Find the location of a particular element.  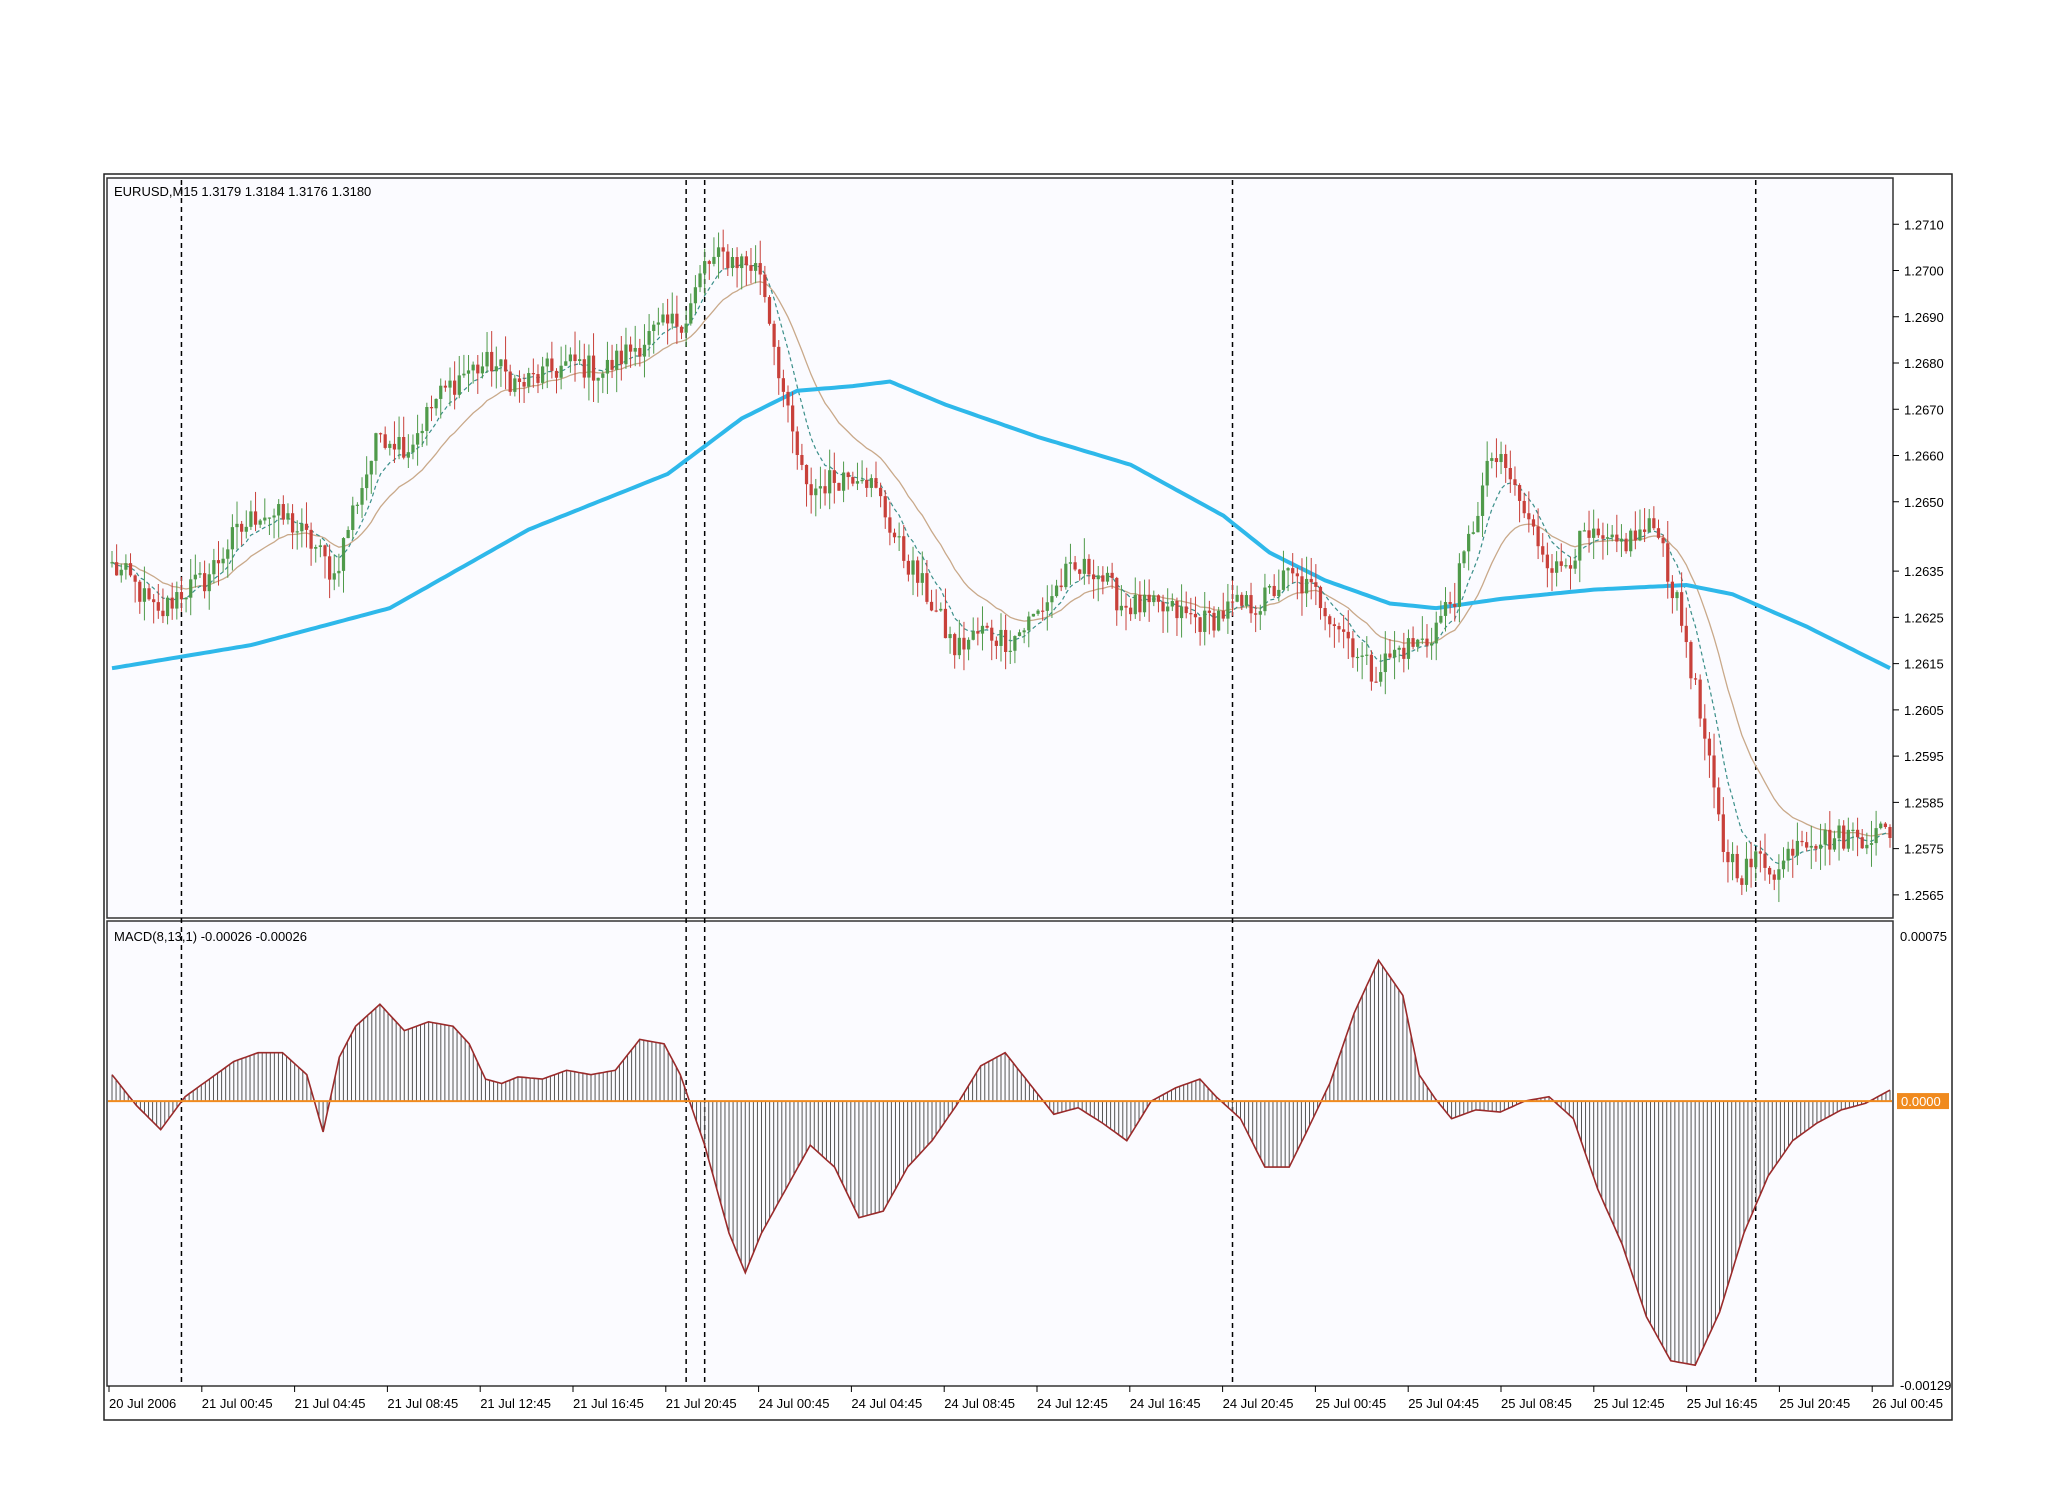

macd-axis: 0.00075 -0.00129 0.0000 is located at coordinates (1924, 1161).